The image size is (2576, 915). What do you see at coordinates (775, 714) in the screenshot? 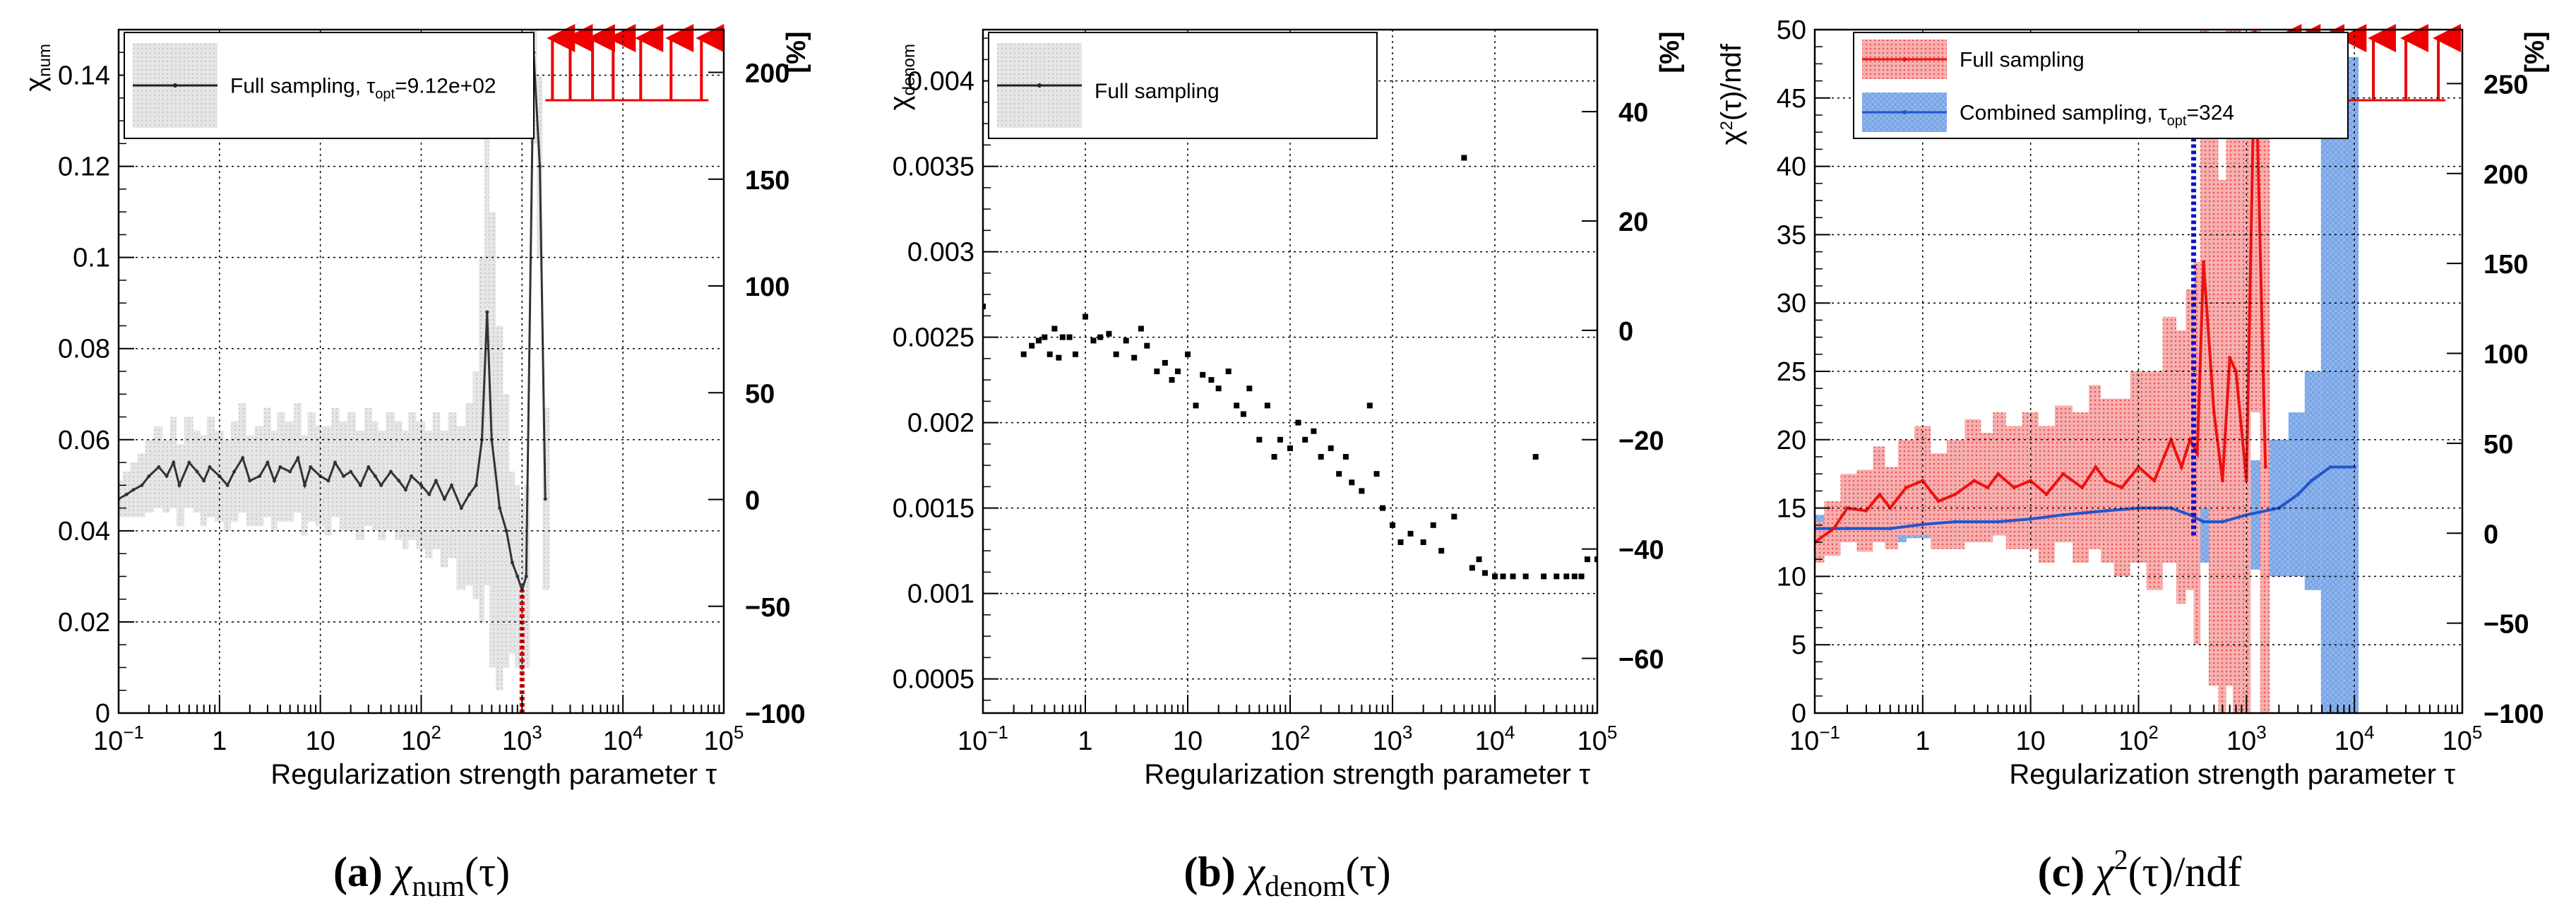
I see `right-tick-label: −100` at bounding box center [775, 714].